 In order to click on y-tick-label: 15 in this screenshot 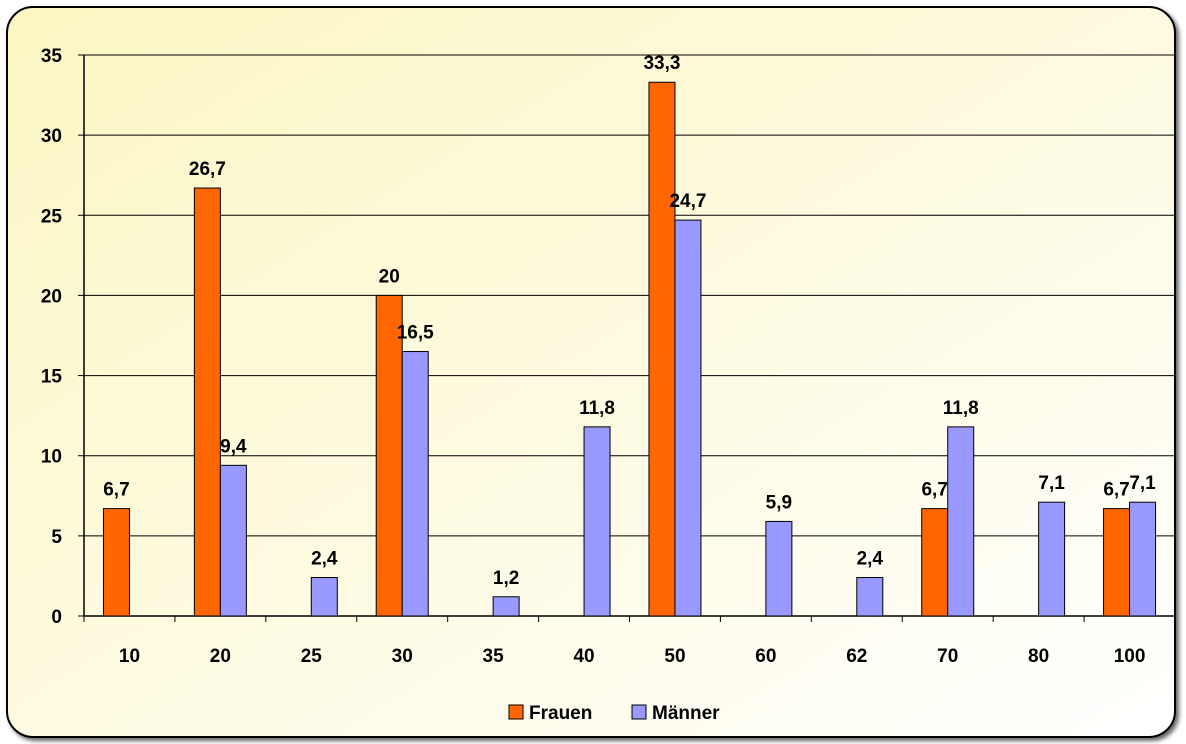, I will do `click(52, 377)`.